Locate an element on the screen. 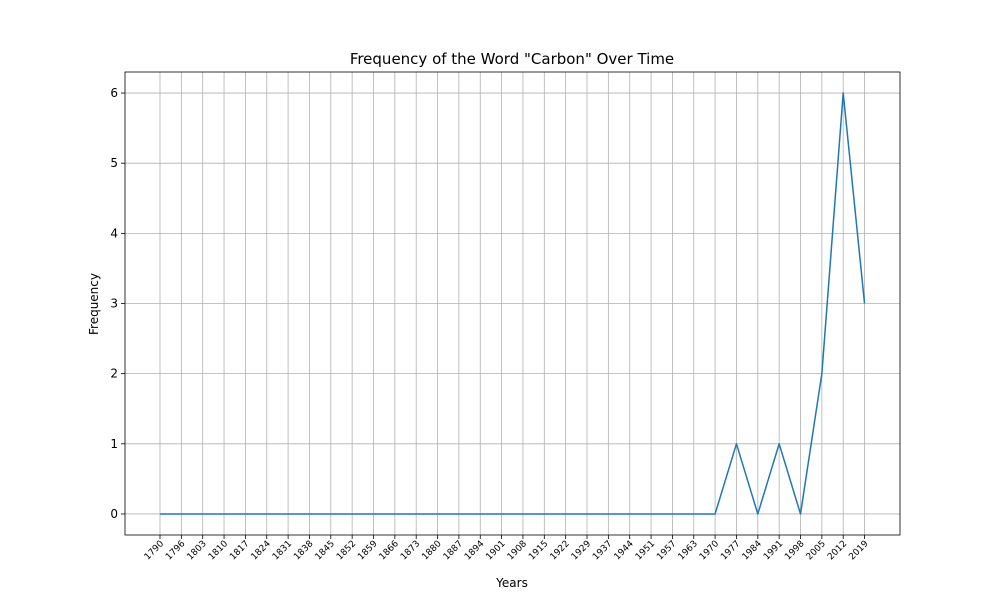 The width and height of the screenshot is (1000, 600). x-tick-label: 1866 is located at coordinates (389, 550).